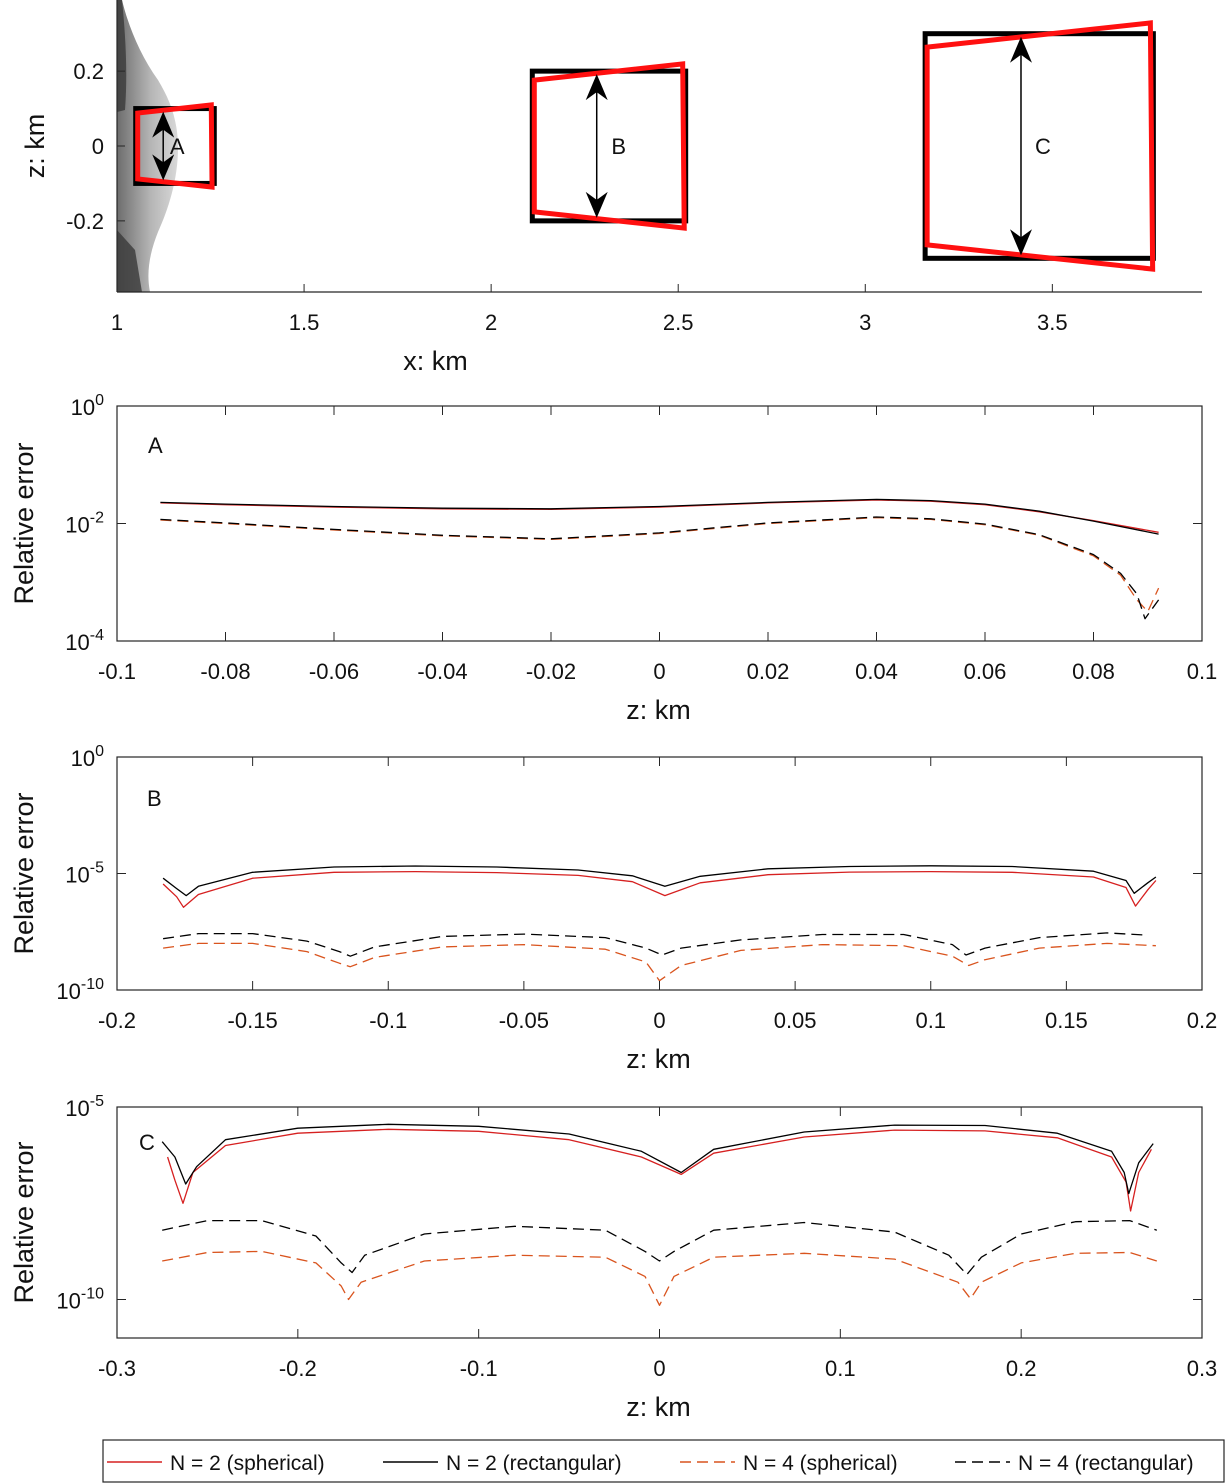 This screenshot has height=1484, width=1227. Describe the element at coordinates (491, 322) in the screenshot. I see `x-tick-label: 2` at that location.